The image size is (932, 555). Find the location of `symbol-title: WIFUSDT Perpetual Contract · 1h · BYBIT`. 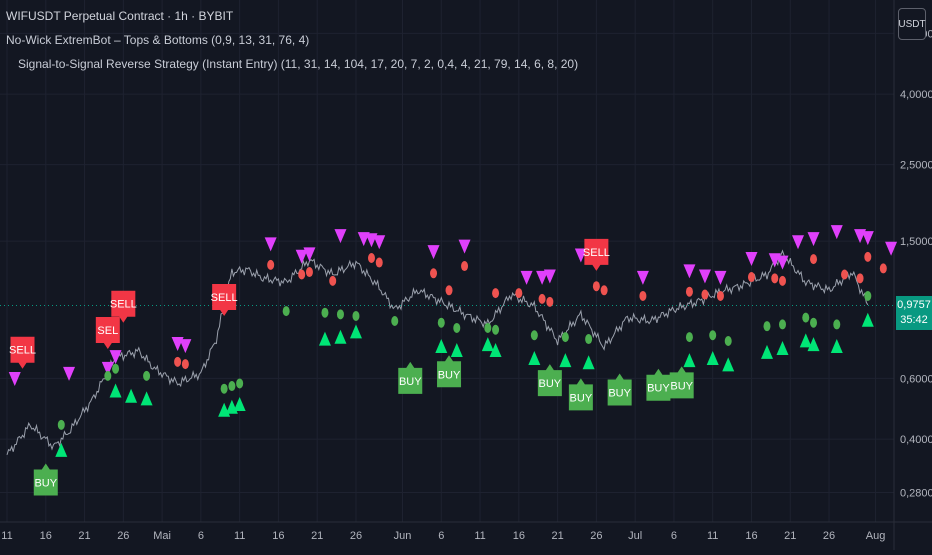

symbol-title: WIFUSDT Perpetual Contract · 1h · BYBIT is located at coordinates (120, 16).